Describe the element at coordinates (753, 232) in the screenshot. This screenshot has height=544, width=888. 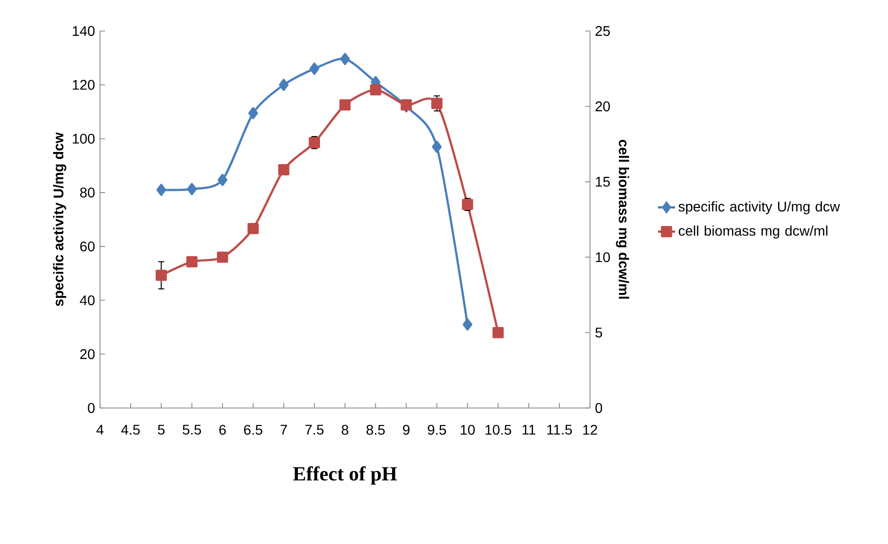
I see `legend-label: cell biomass mg dcw/ml` at that location.